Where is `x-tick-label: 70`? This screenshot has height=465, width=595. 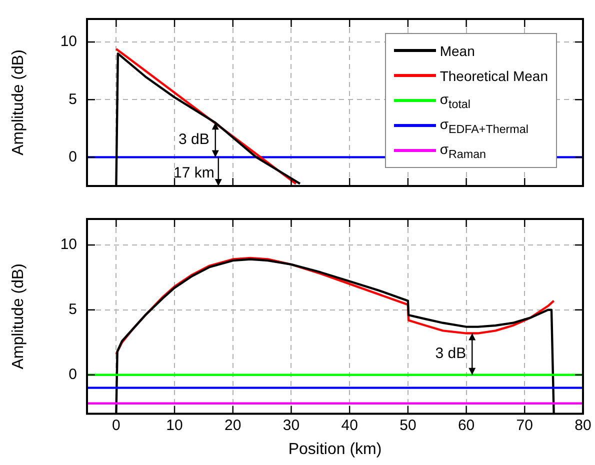
x-tick-label: 70 is located at coordinates (524, 425).